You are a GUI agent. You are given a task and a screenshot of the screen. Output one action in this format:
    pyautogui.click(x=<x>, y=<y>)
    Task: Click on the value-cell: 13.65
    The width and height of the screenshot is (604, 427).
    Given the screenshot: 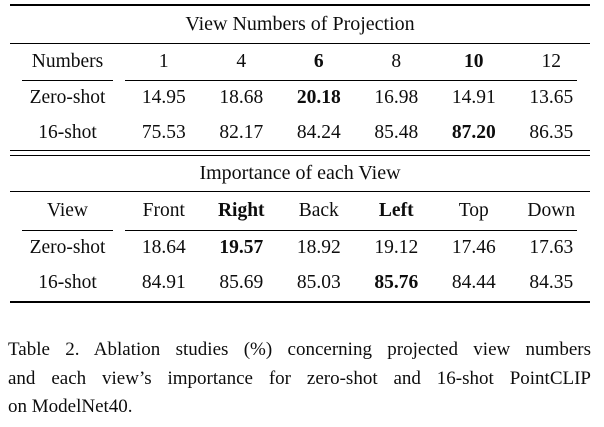 What is the action you would take?
    pyautogui.click(x=551, y=97)
    